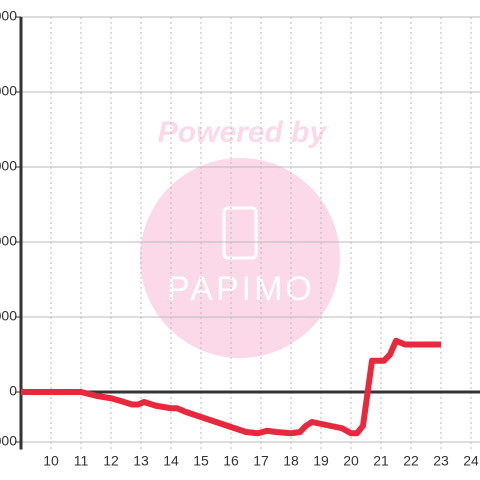 The image size is (480, 480). What do you see at coordinates (240, 233) in the screenshot?
I see `watermark-icon` at bounding box center [240, 233].